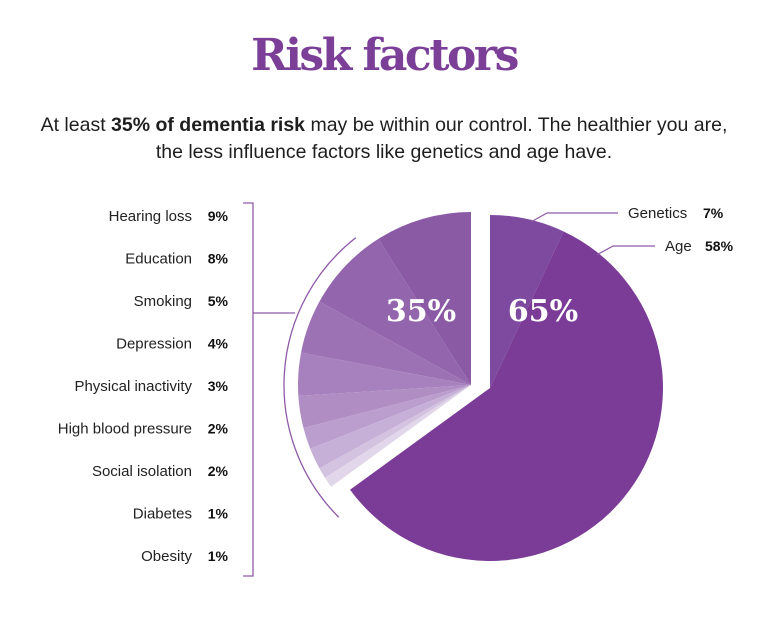 The height and width of the screenshot is (619, 768). Describe the element at coordinates (218, 514) in the screenshot. I see `value-diabetes: 1%` at that location.